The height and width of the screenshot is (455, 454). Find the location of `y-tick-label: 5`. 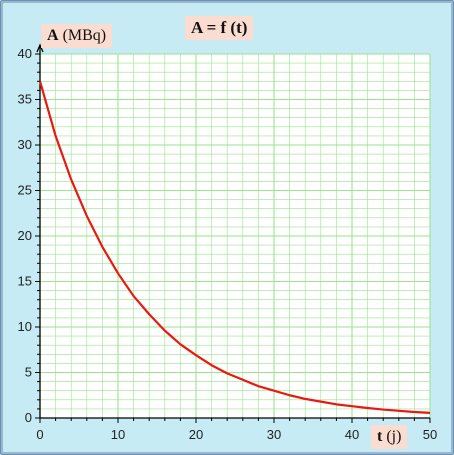

y-tick-label: 5 is located at coordinates (28, 372).